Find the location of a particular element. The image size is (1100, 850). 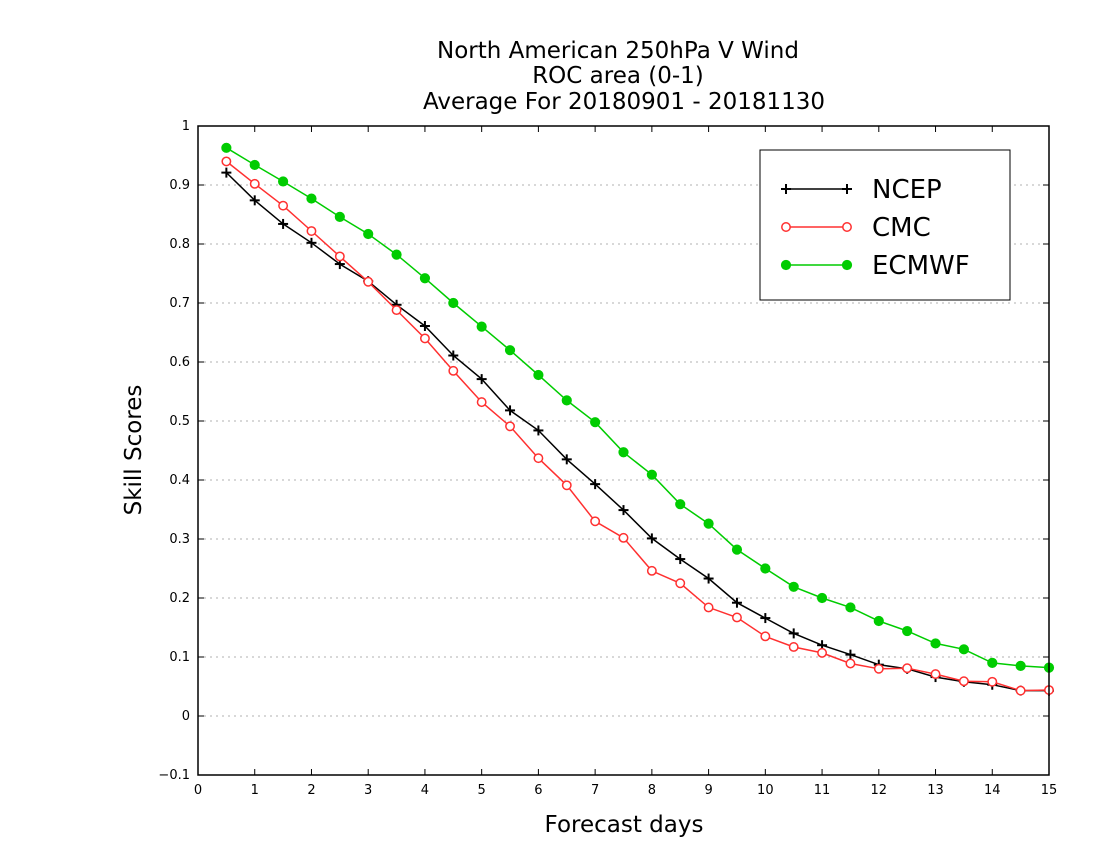

x-tick-label: 13 is located at coordinates (935, 790).